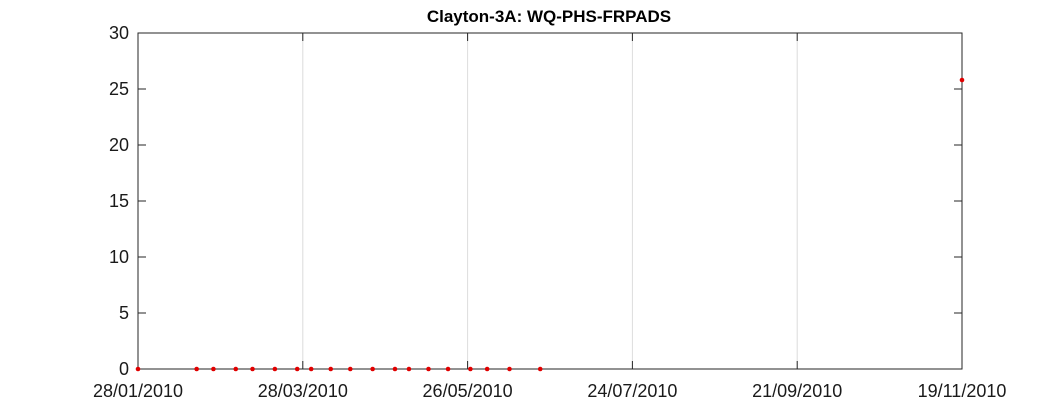  I want to click on x-tick-label: 19/11/2010, so click(962, 391).